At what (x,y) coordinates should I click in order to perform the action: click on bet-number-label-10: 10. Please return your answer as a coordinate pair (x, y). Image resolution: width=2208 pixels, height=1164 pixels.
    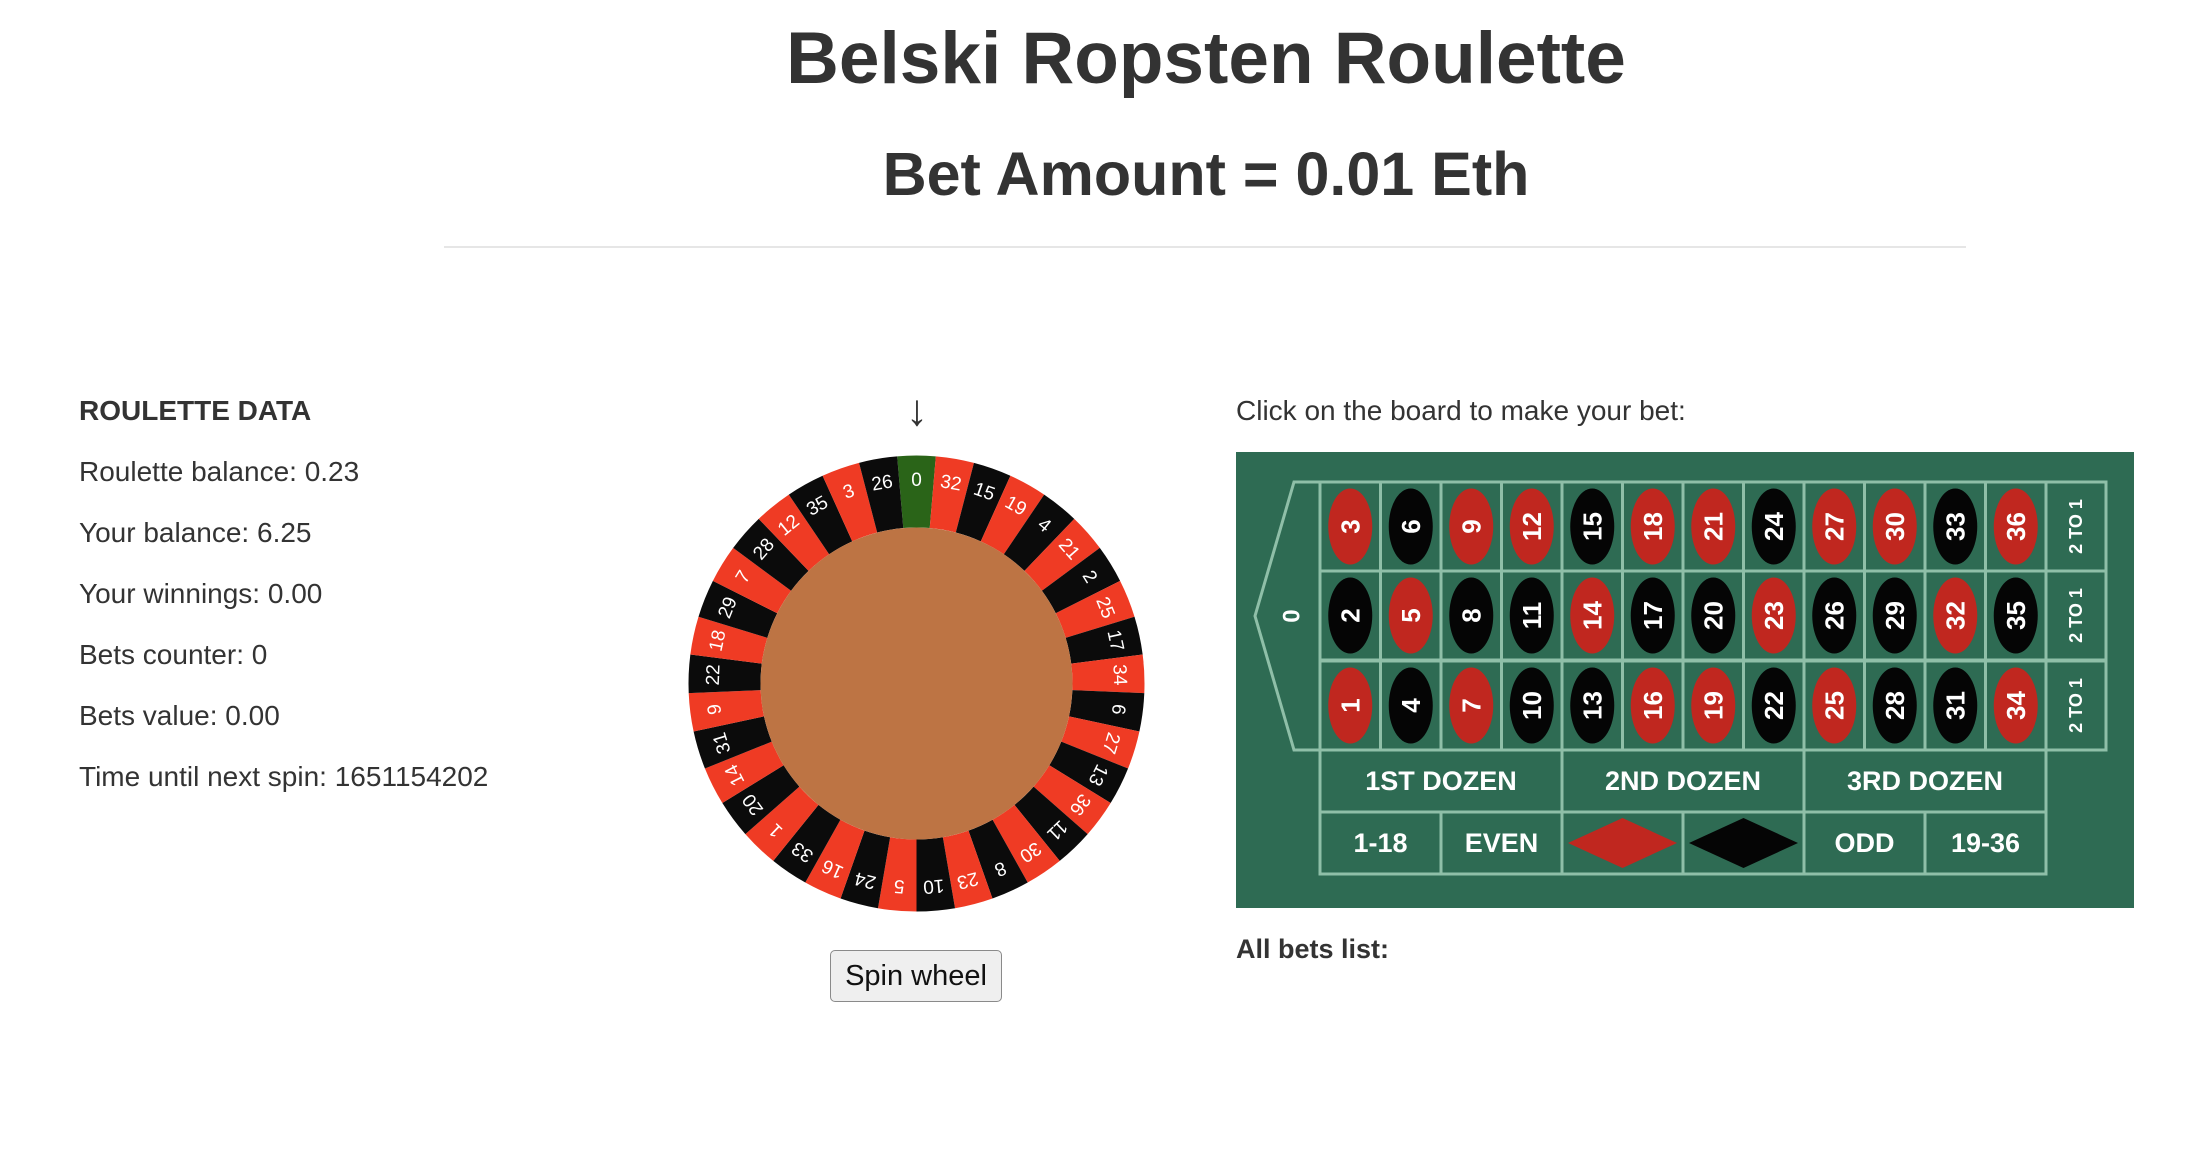
    Looking at the image, I should click on (1532, 705).